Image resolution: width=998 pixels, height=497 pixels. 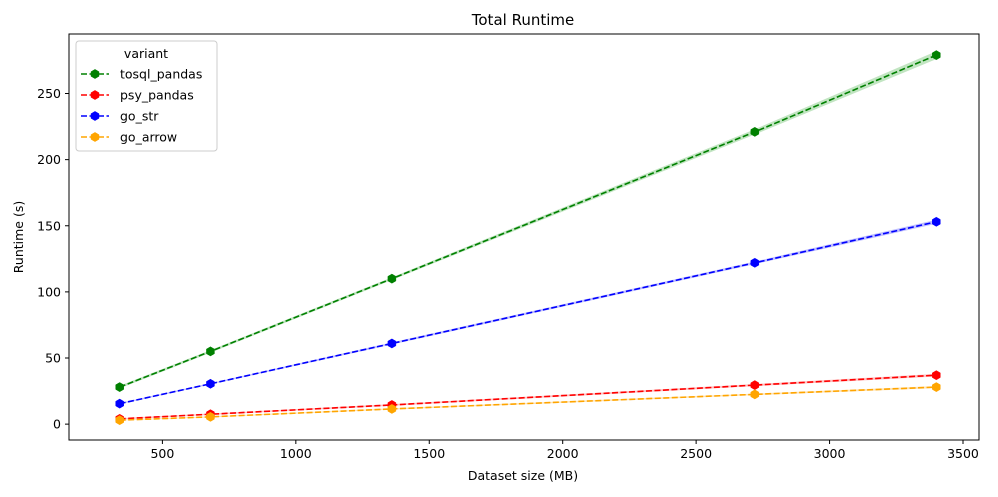 I want to click on x-axis-label: Dataset size (MB), so click(x=523, y=475).